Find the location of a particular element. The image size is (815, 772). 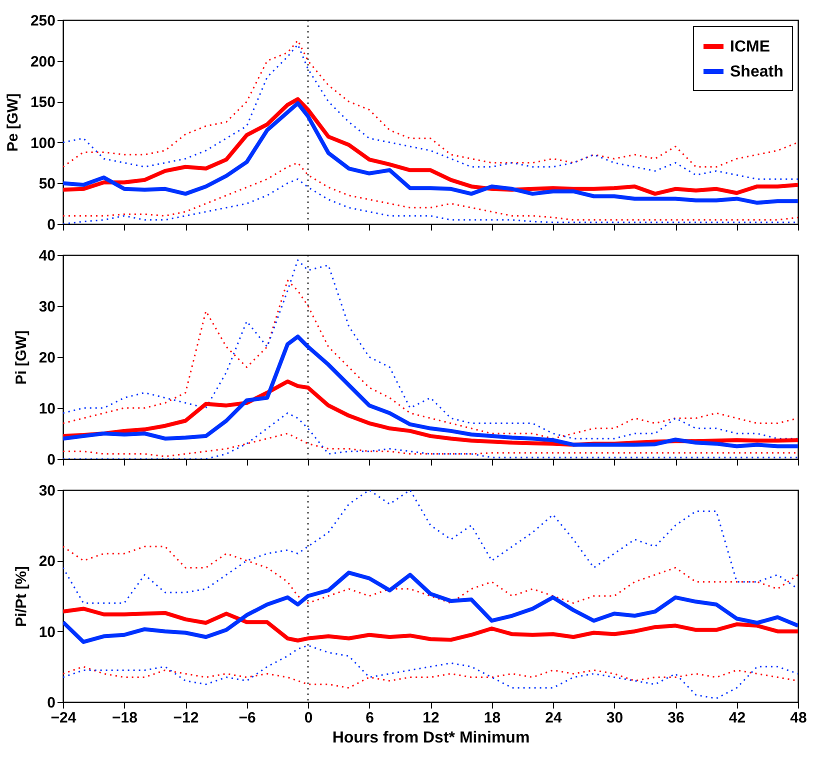

x-tick-label: 18 is located at coordinates (492, 718).